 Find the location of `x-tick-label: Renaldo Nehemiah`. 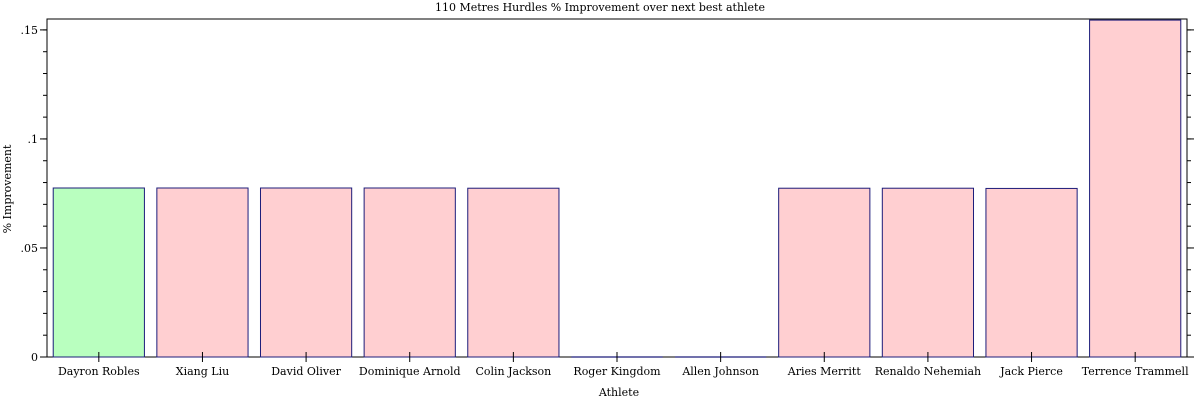

x-tick-label: Renaldo Nehemiah is located at coordinates (928, 371).